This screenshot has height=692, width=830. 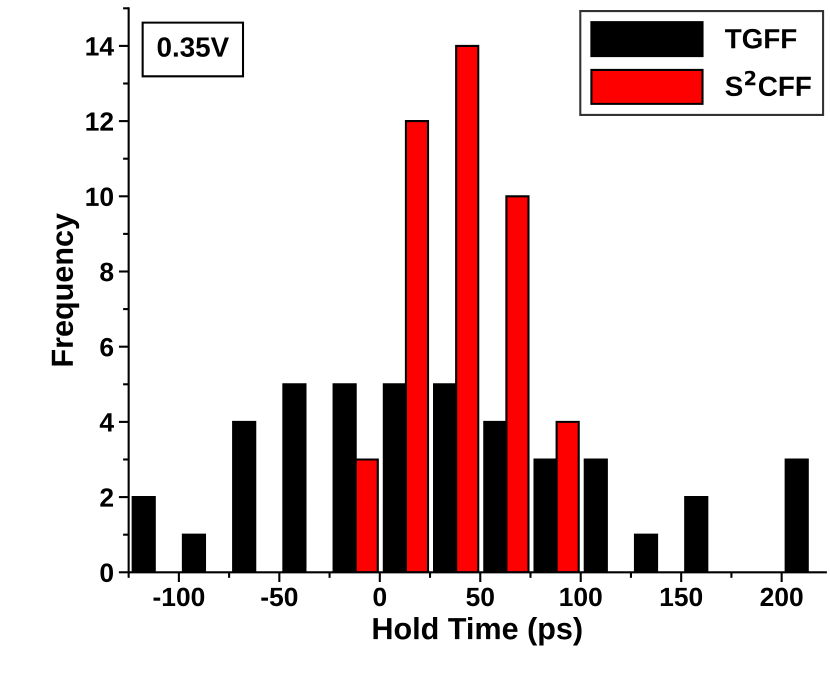 What do you see at coordinates (107, 422) in the screenshot?
I see `y-tick-label: 4` at bounding box center [107, 422].